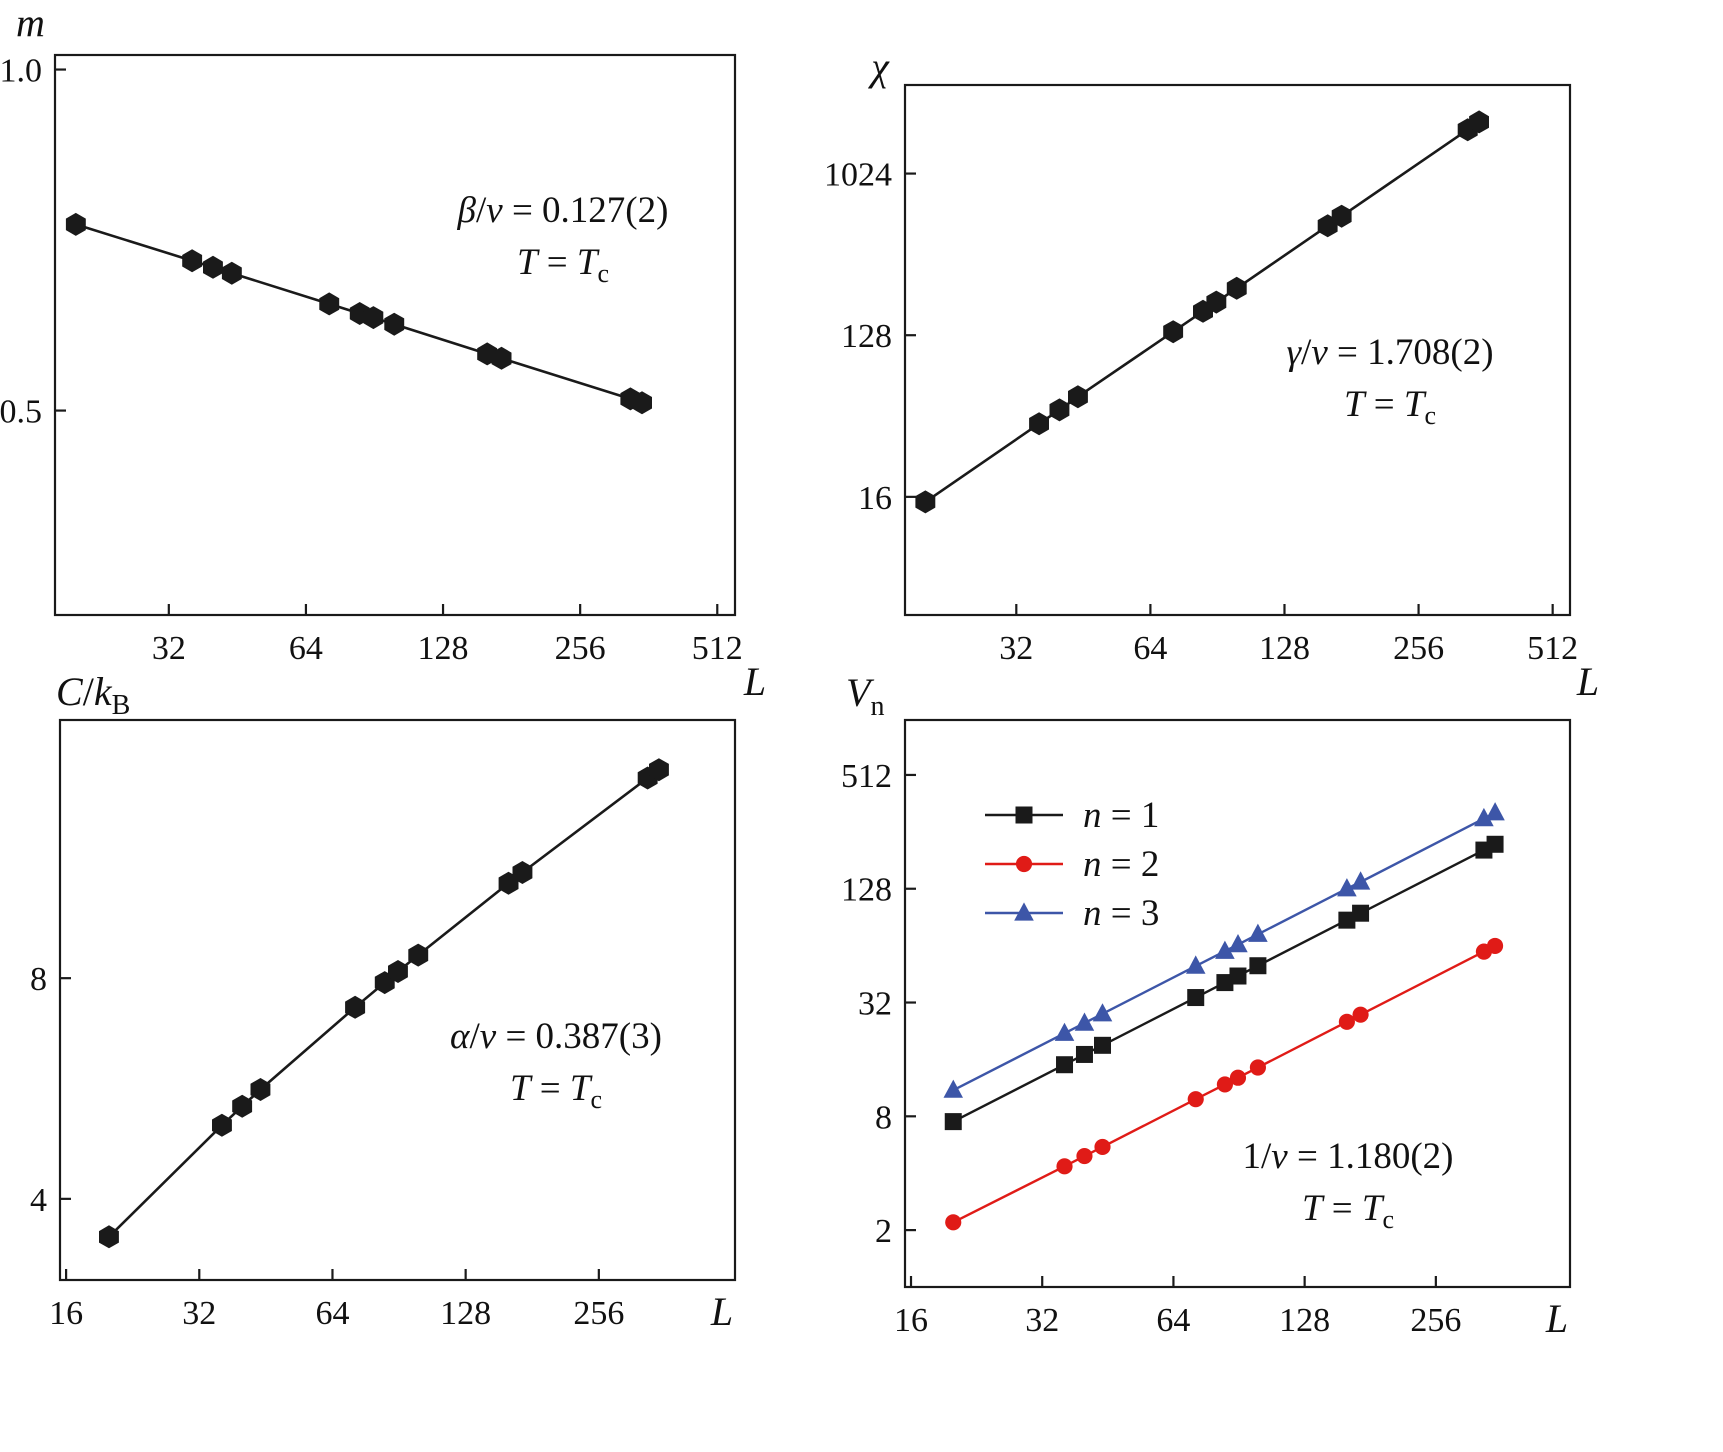 The image size is (1723, 1452). What do you see at coordinates (1121, 815) in the screenshot?
I see `legend-label-V-n1: n = 1` at bounding box center [1121, 815].